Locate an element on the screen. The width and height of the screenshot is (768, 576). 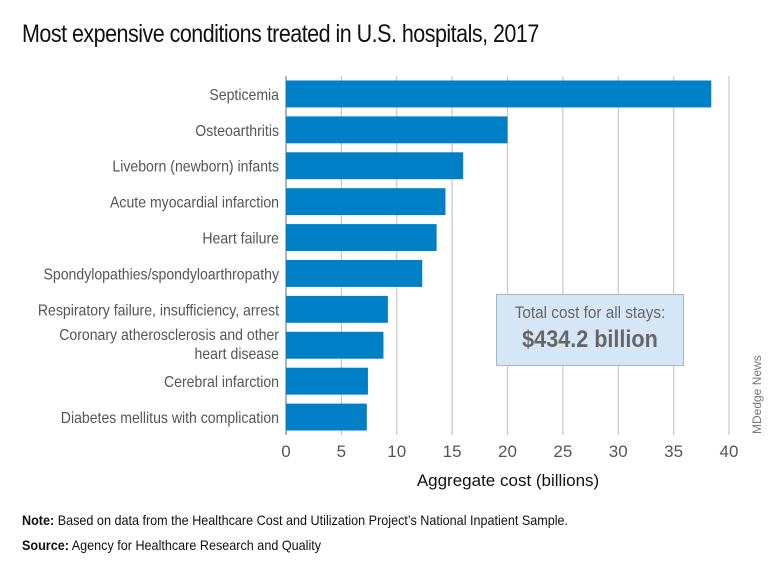
category-label: Diabetes mellitus with complication is located at coordinates (170, 418).